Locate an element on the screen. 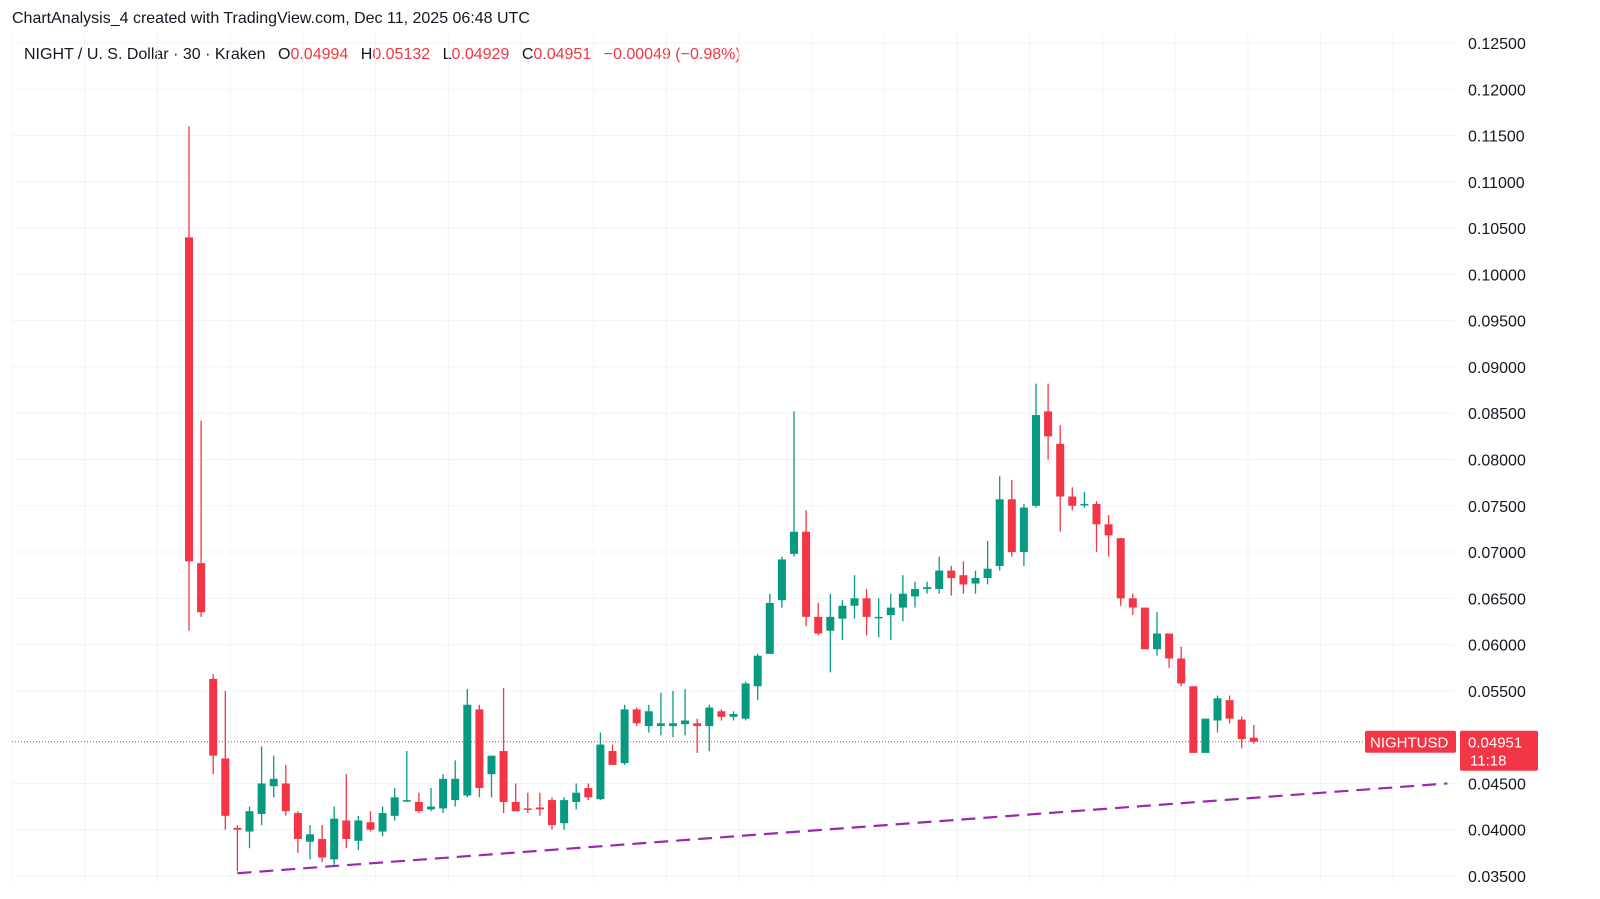 The height and width of the screenshot is (899, 1600). y-tick-label: 0.12500 is located at coordinates (1497, 44).